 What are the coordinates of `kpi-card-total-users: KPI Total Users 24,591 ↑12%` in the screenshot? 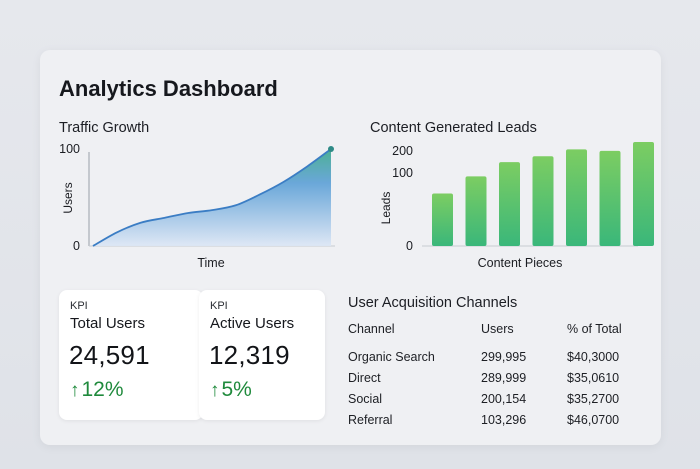 It's located at (131, 355).